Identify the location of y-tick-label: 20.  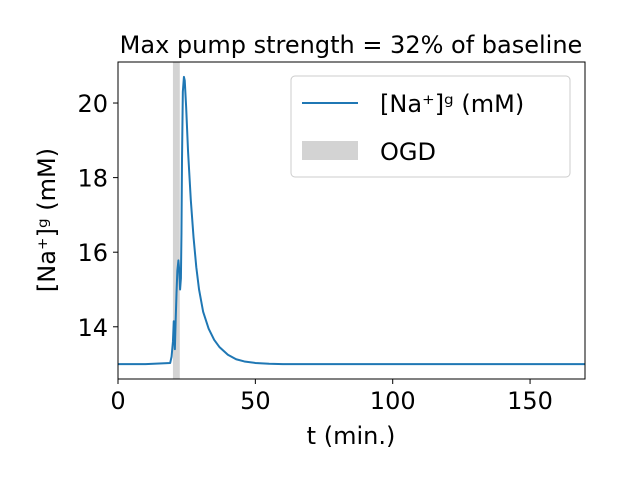
(92, 104).